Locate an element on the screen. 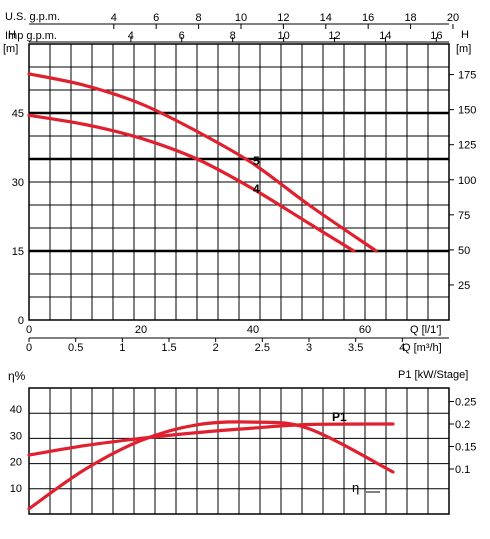  power-tick-label: 0.2 is located at coordinates (462, 425).